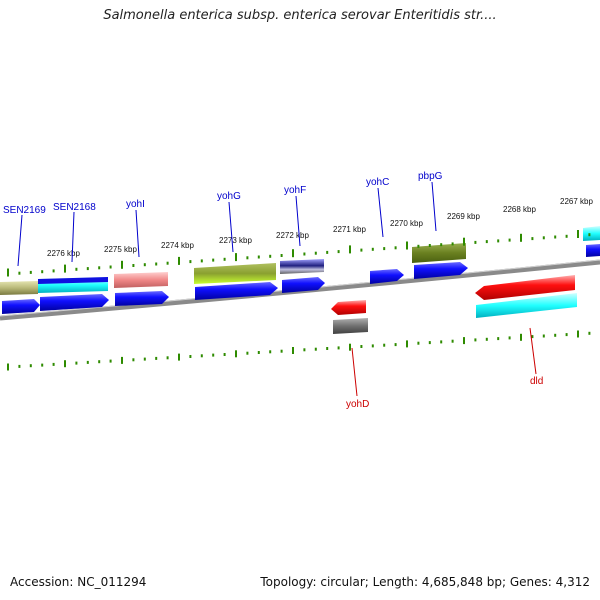 This screenshot has height=600, width=600. What do you see at coordinates (295, 190) in the screenshot?
I see `gene-label-yohf: yohF` at bounding box center [295, 190].